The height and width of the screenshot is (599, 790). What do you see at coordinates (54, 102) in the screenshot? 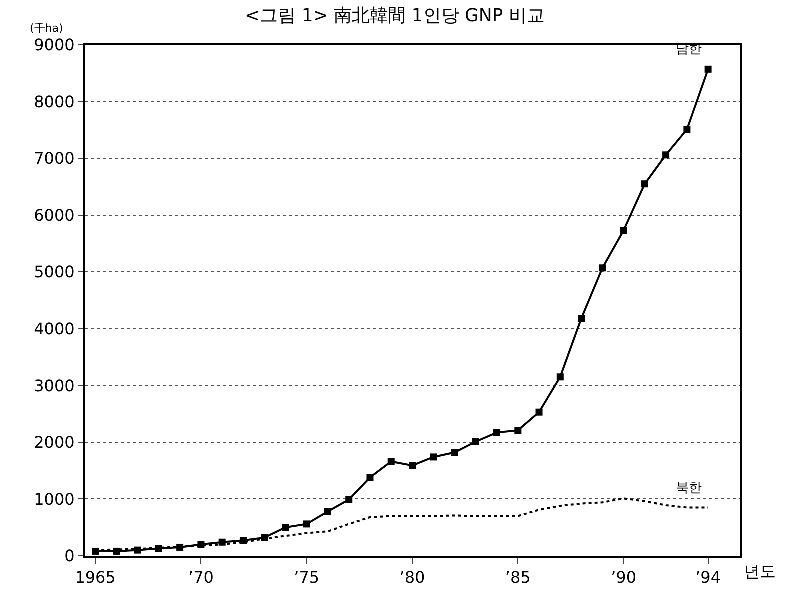
I see `y-tick-label: 8000` at bounding box center [54, 102].